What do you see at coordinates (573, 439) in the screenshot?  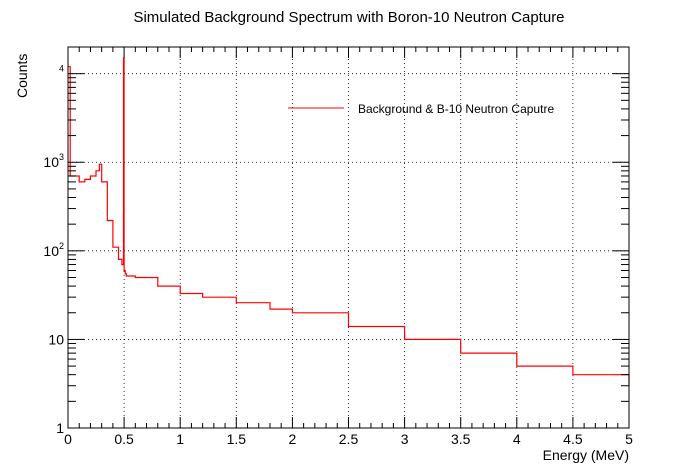 I see `x-tick-label: 4.5` at bounding box center [573, 439].